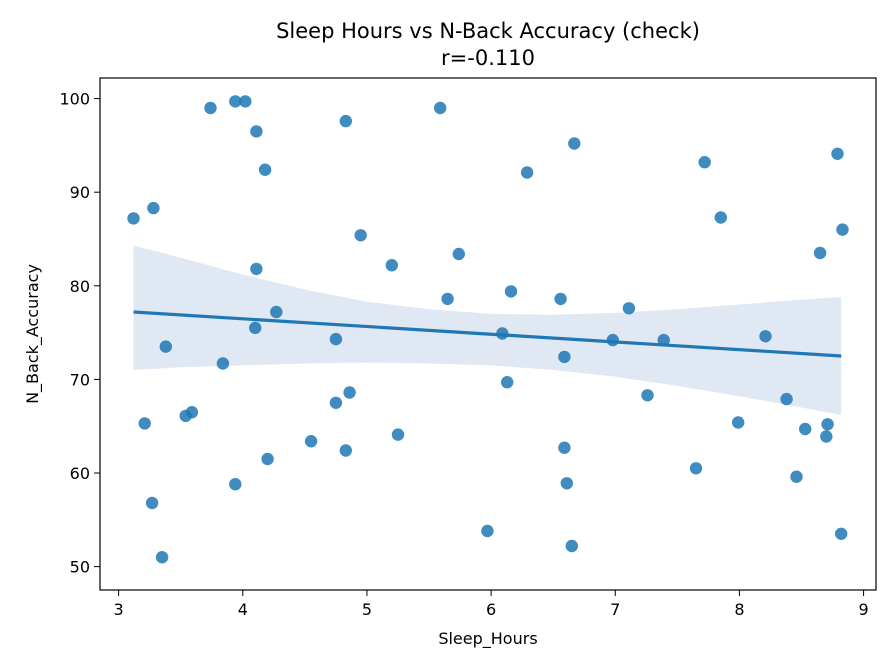 This screenshot has height=672, width=896. I want to click on chart-title: Sleep Hours vs N-Back Accuracy (check), so click(488, 31).